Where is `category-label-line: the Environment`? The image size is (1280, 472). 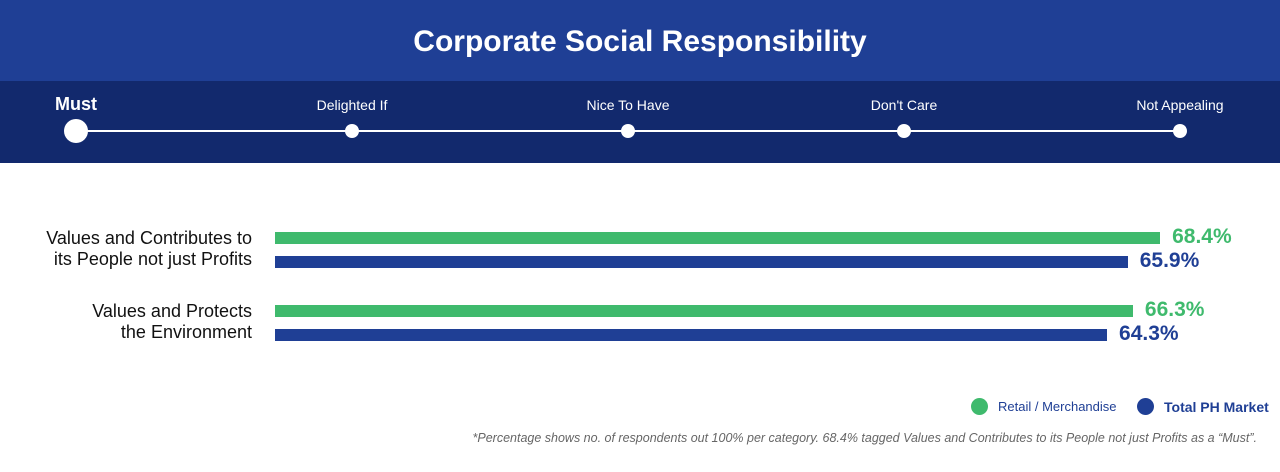
category-label-line: the Environment is located at coordinates (186, 332).